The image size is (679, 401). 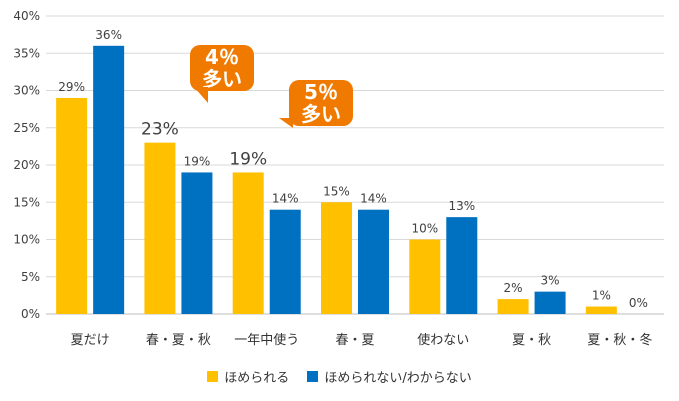 I want to click on data-label: 15%, so click(x=336, y=191).